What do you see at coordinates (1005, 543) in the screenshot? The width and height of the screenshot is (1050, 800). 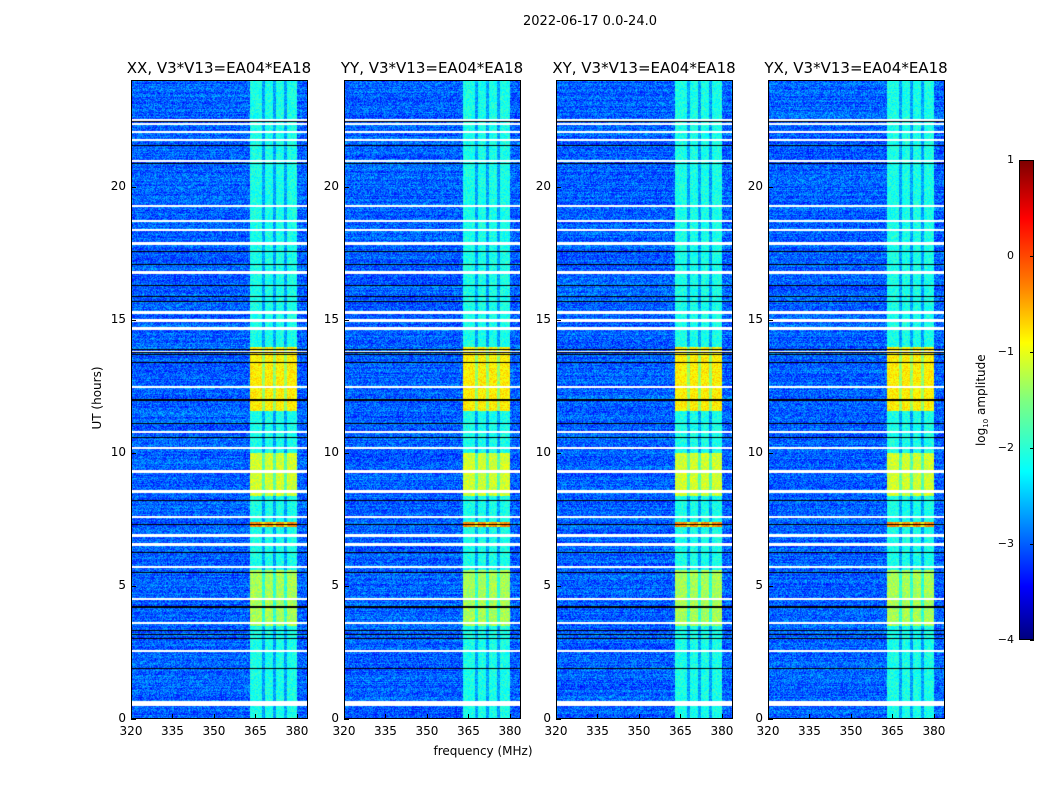 I see `colorbar-tick-label: −3` at bounding box center [1005, 543].